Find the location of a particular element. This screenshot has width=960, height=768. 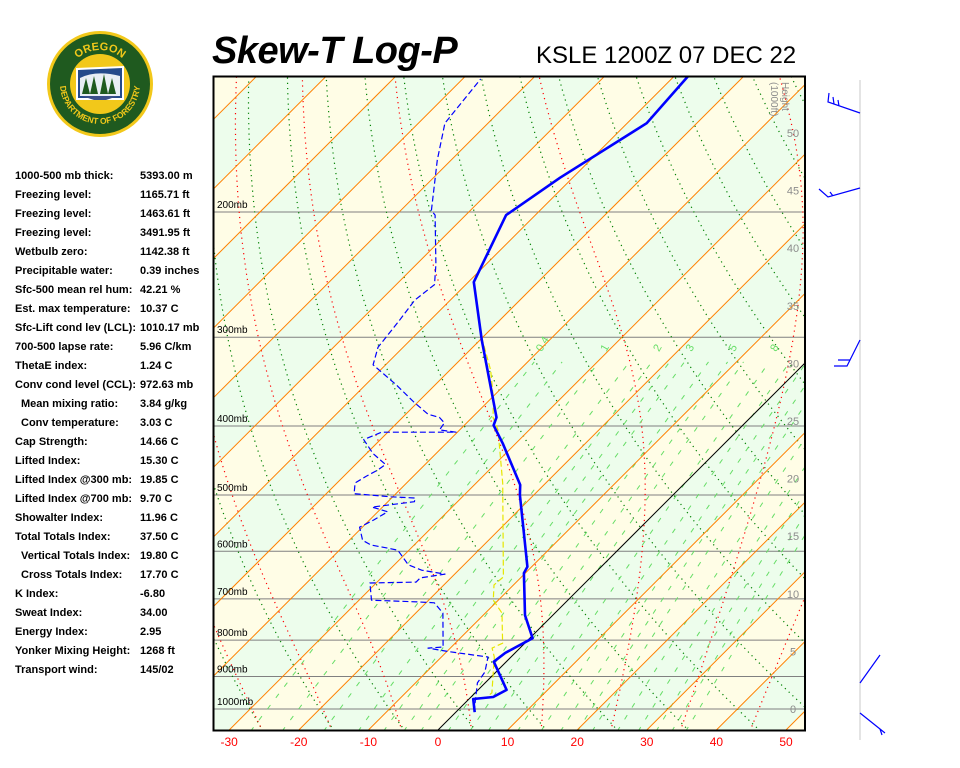

temperature-tick-label: 50 is located at coordinates (786, 742).